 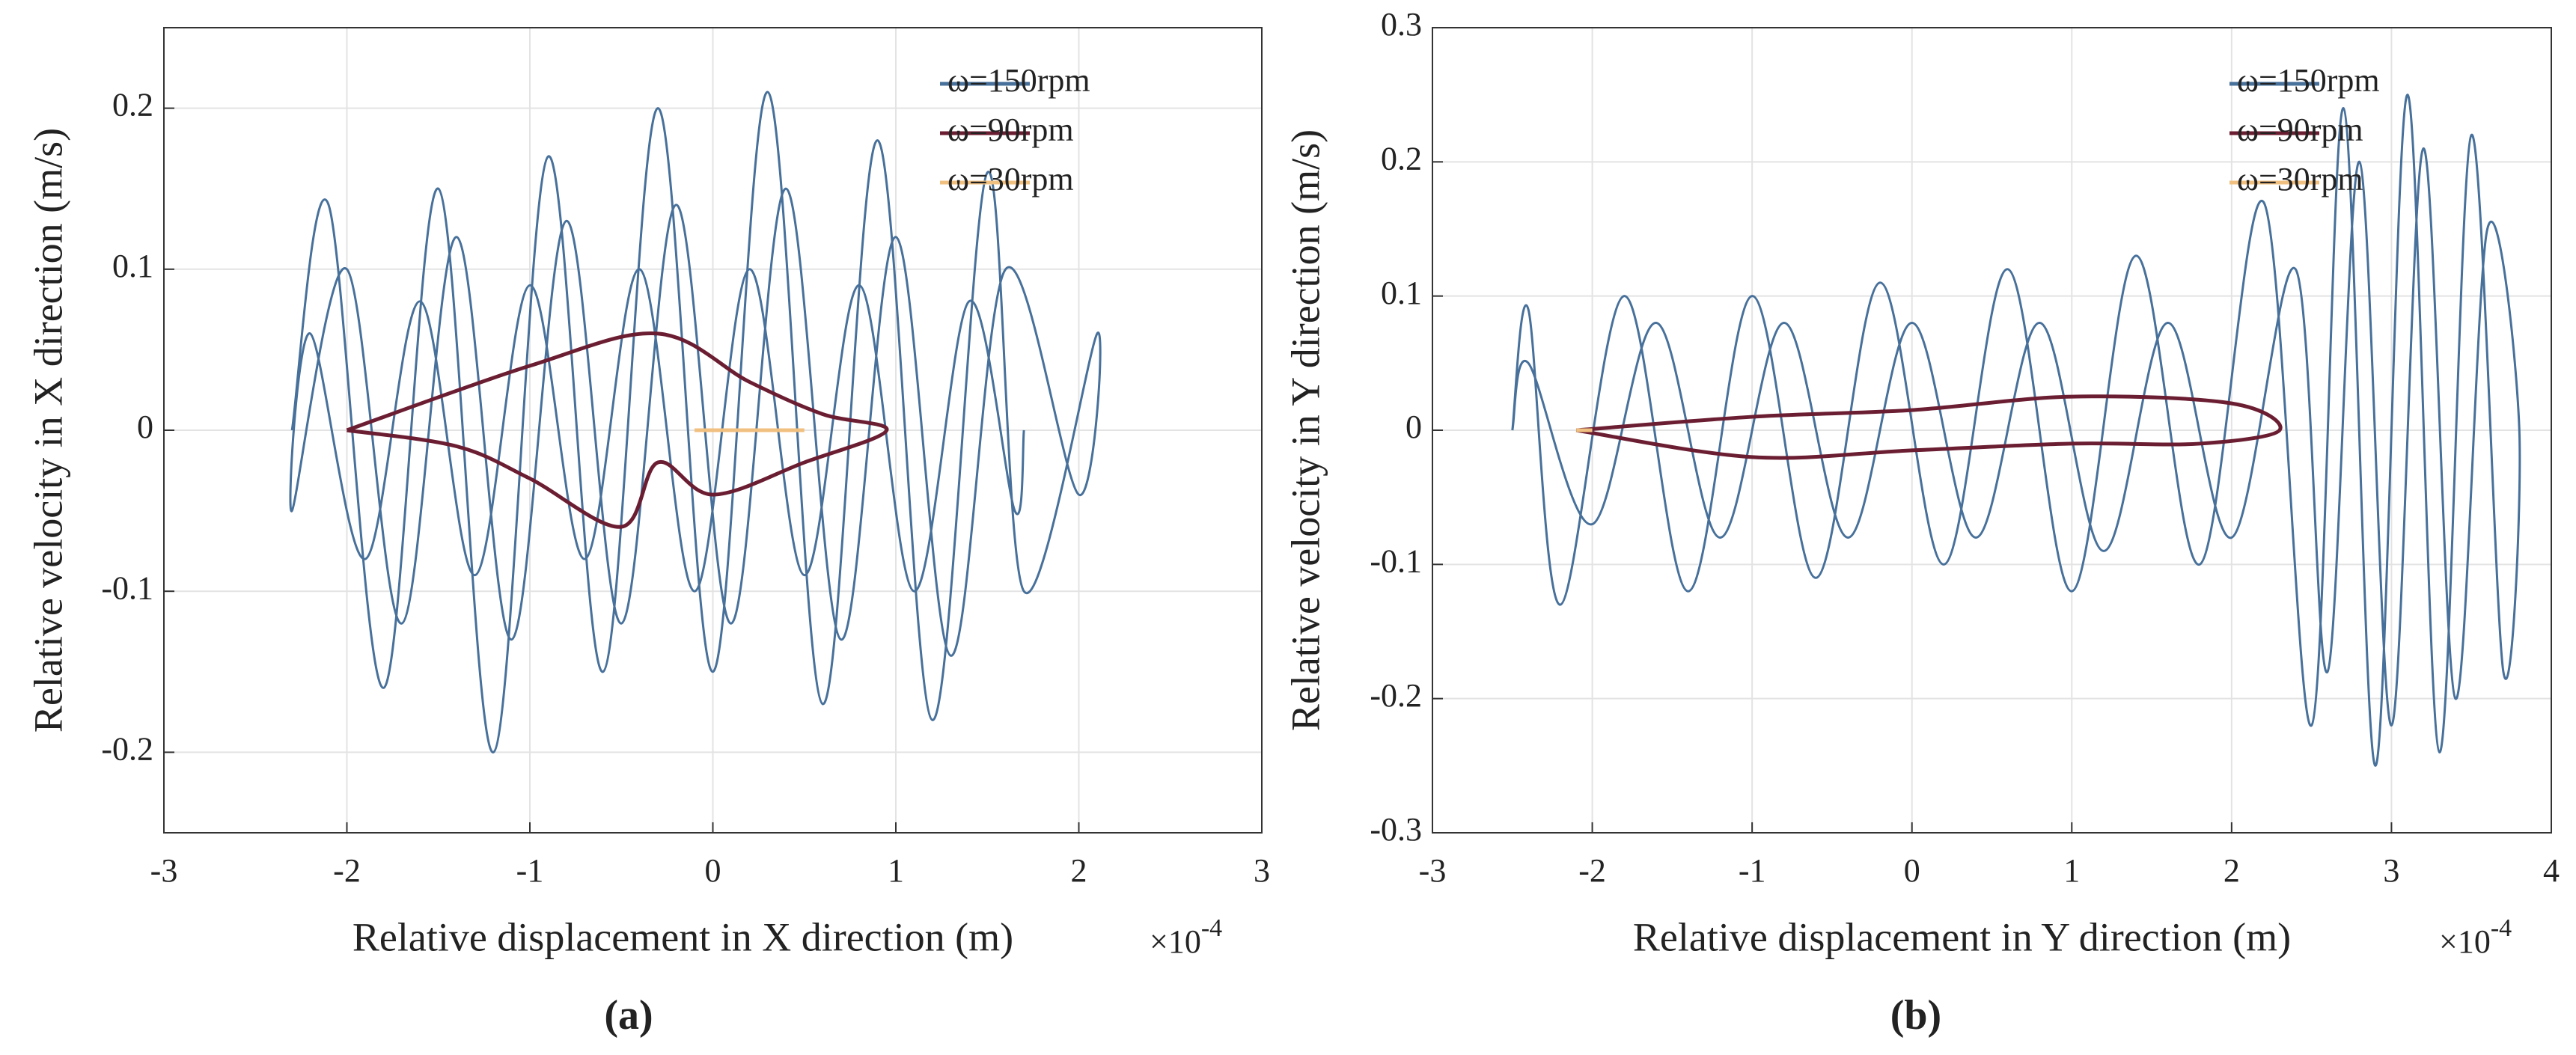 I want to click on y-tick-label: 0.3, so click(x=1401, y=25).